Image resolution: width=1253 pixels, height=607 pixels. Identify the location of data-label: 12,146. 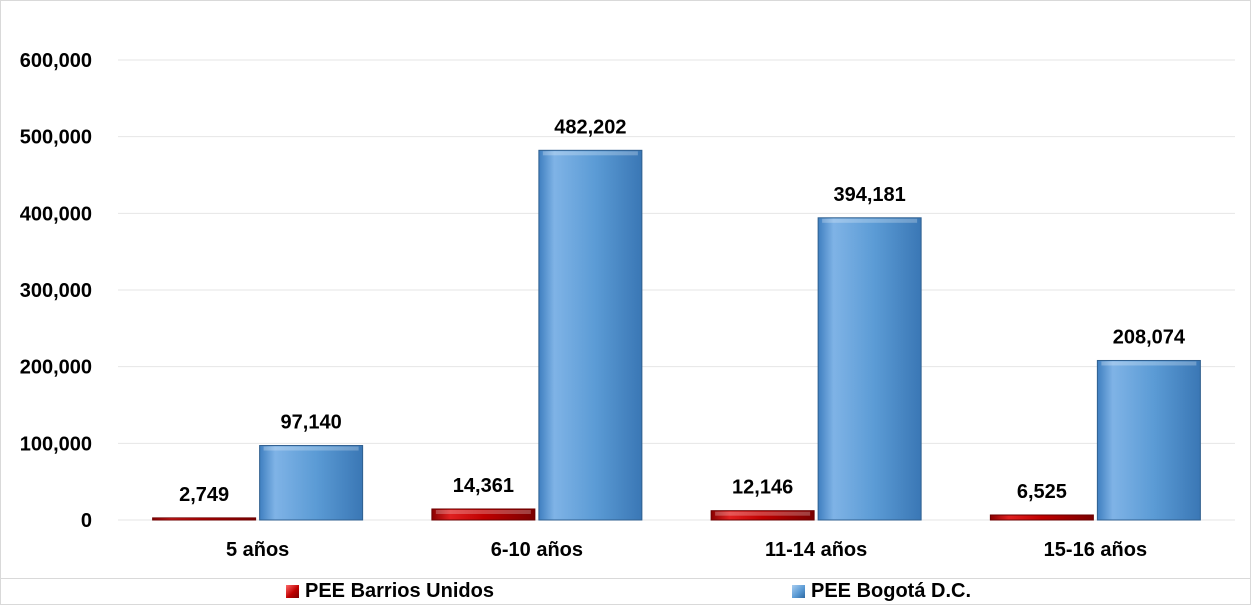
(762, 488).